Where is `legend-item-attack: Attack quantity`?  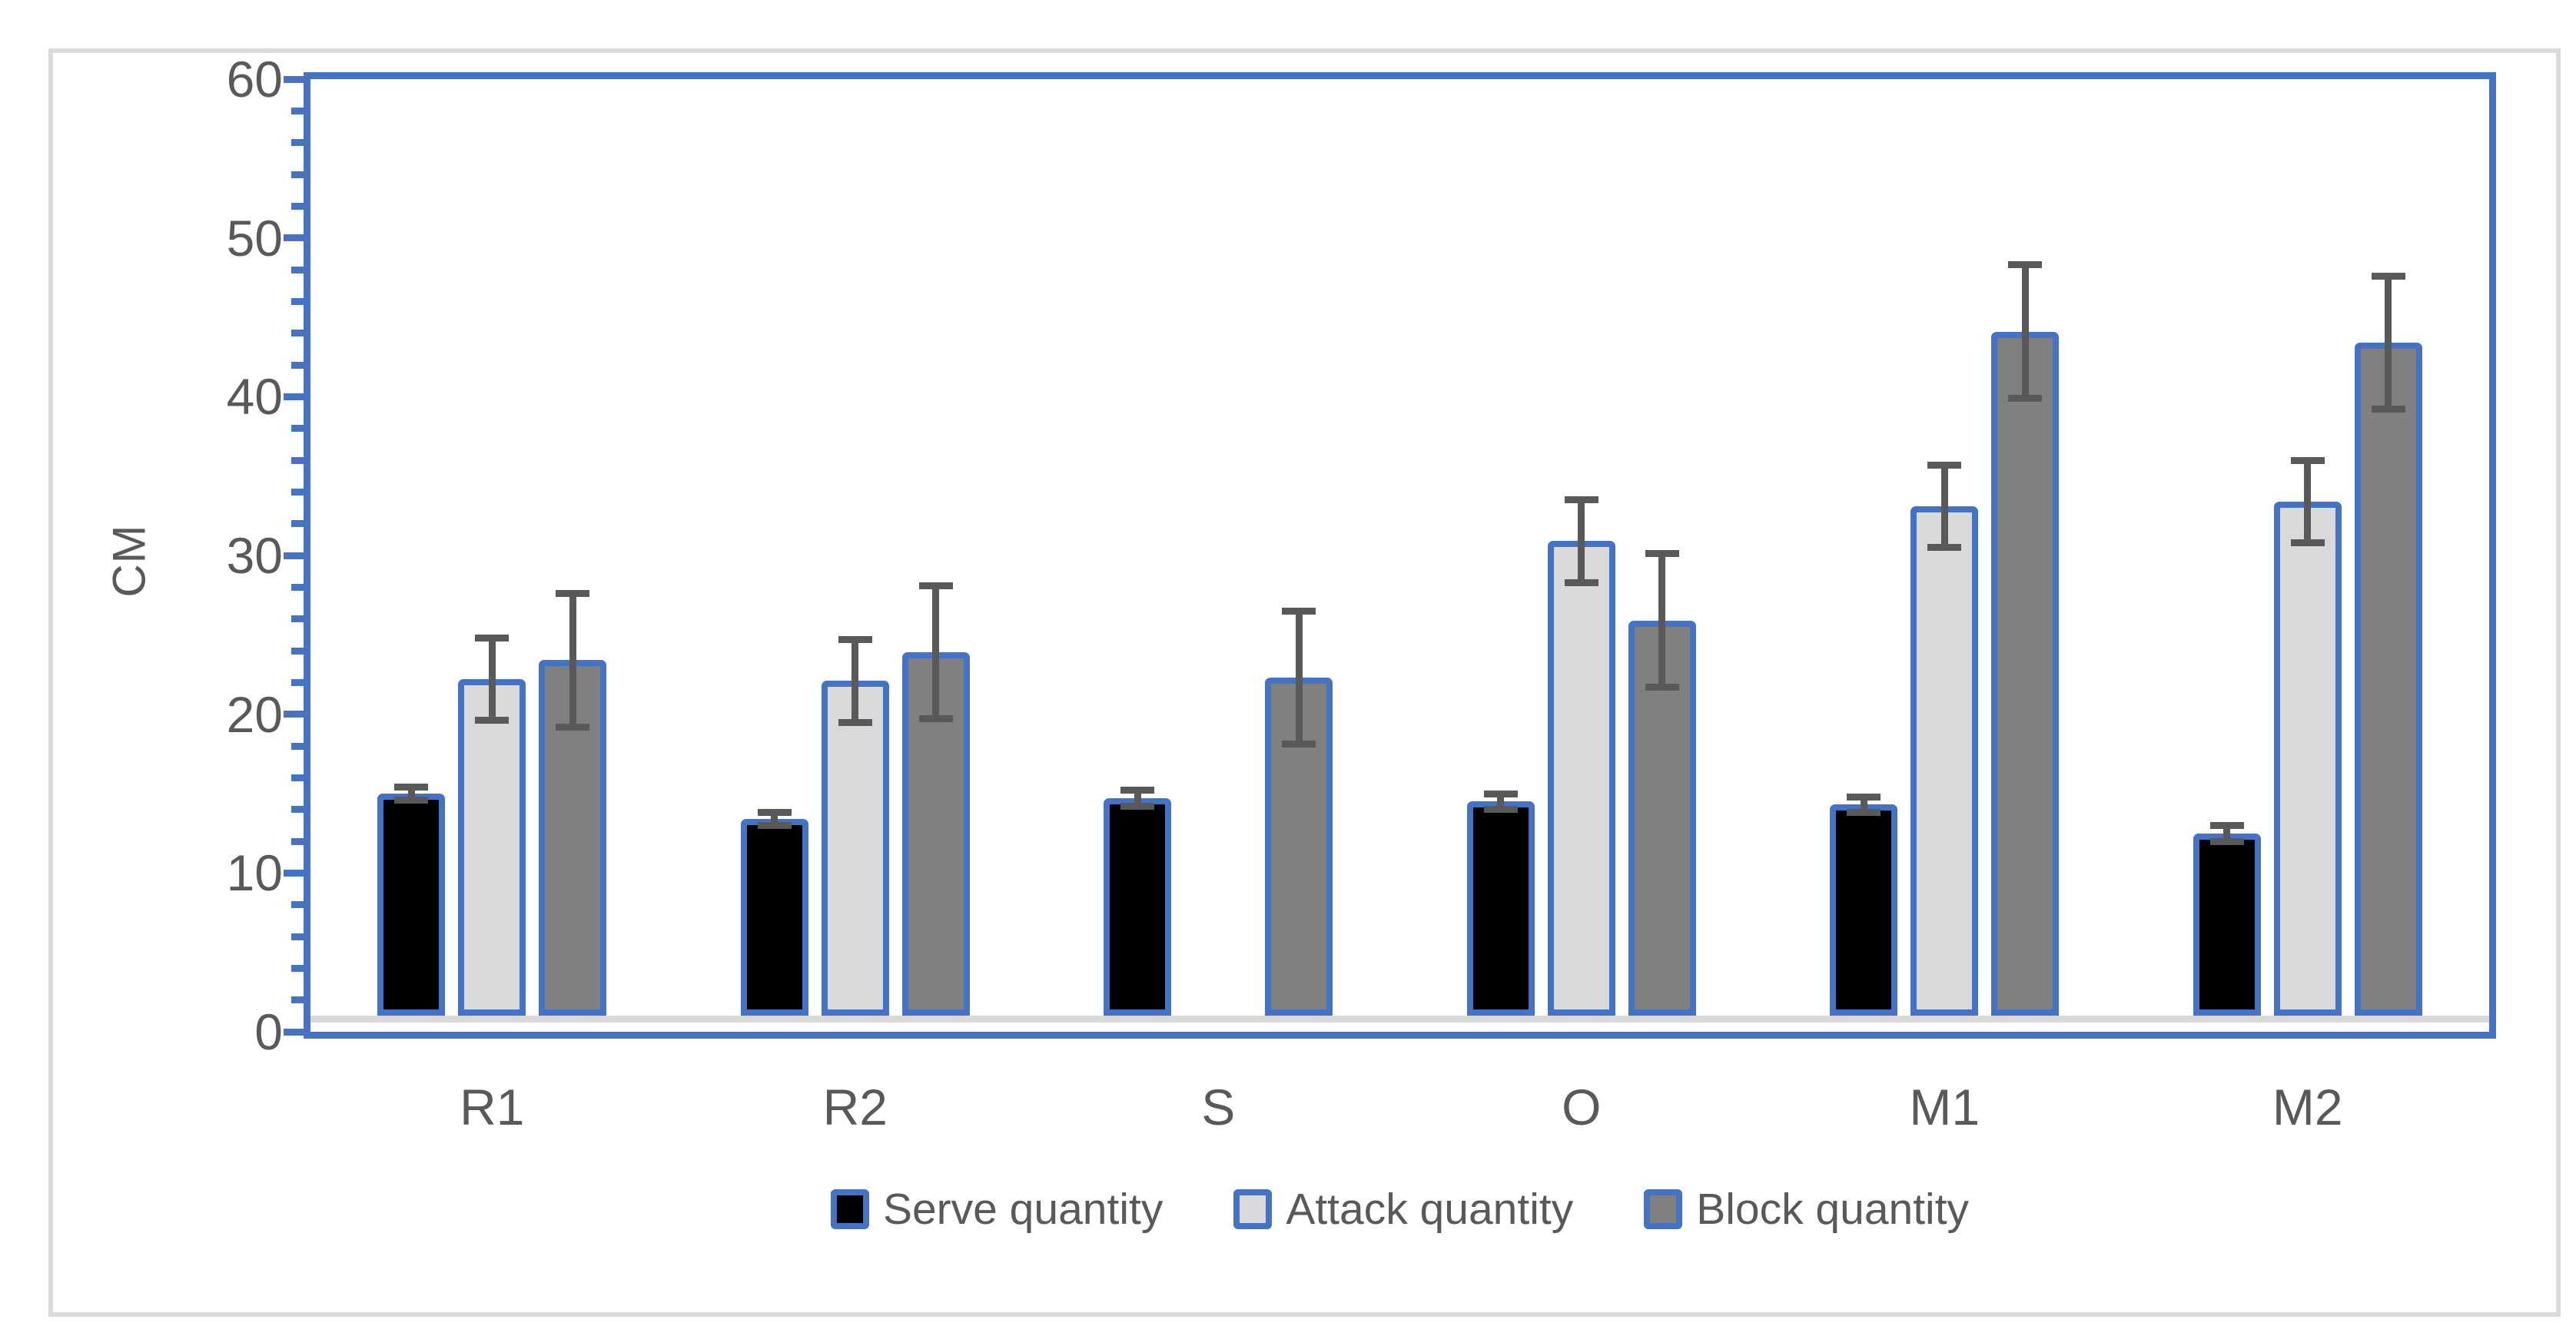
legend-item-attack: Attack quantity is located at coordinates (1403, 1209).